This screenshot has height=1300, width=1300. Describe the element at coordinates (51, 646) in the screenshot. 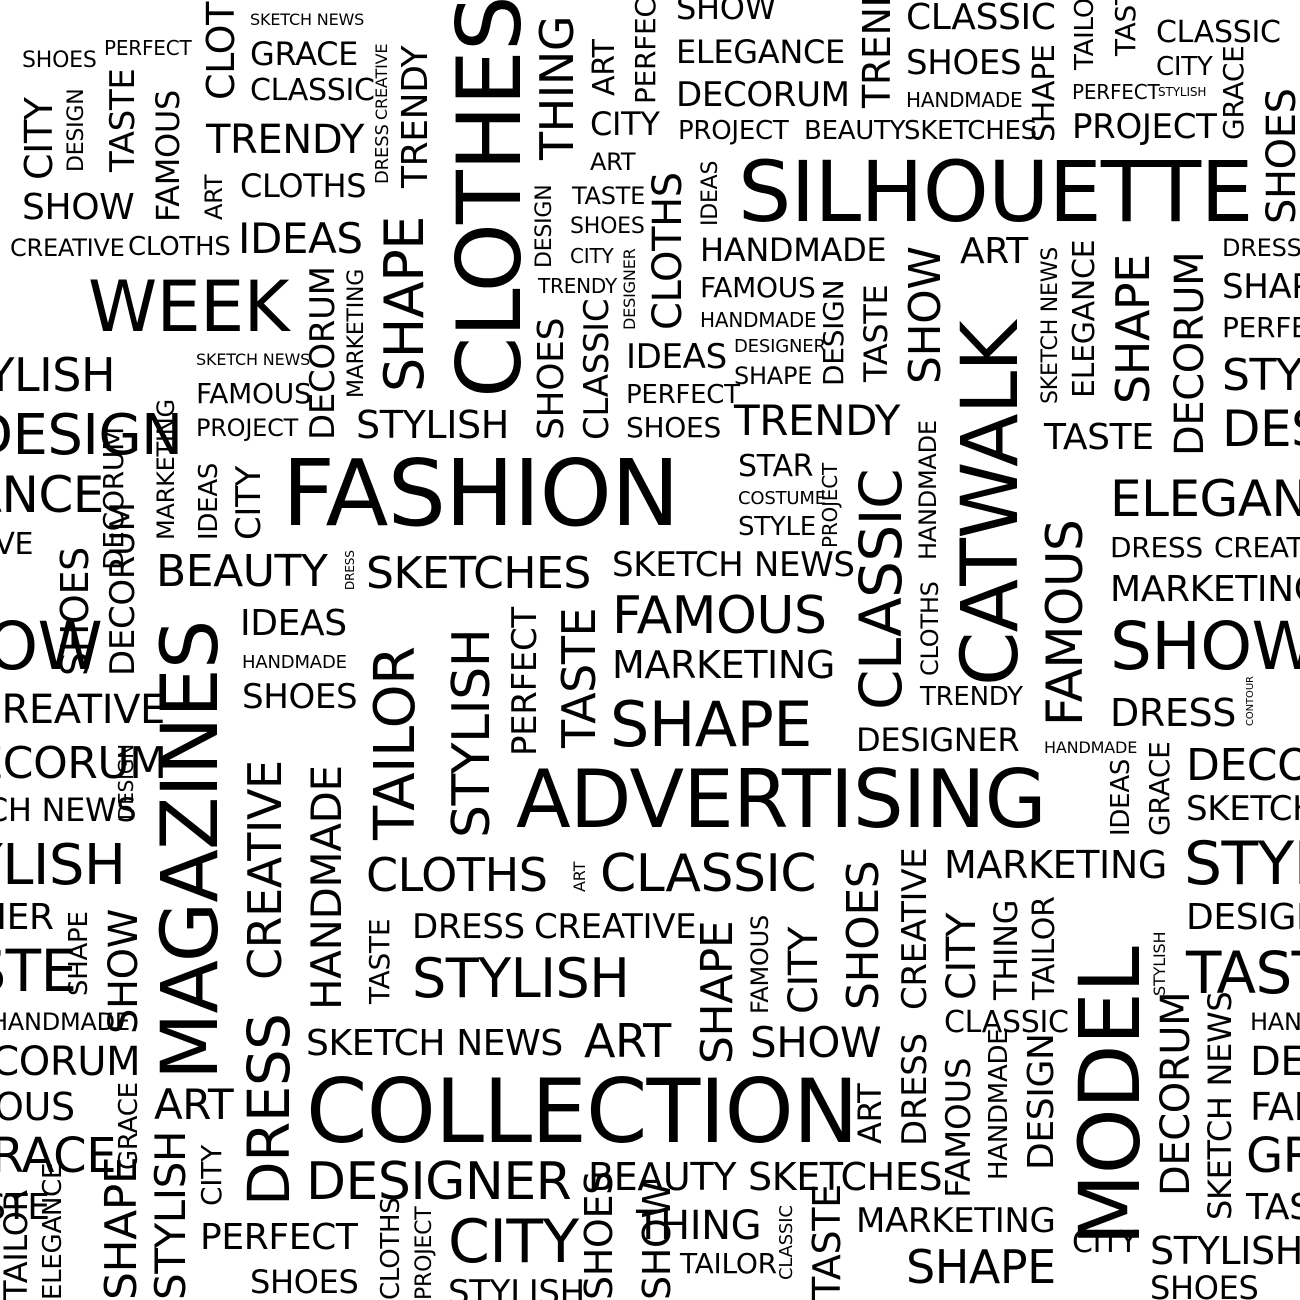

I see `word-w-edge: SHOW` at that location.